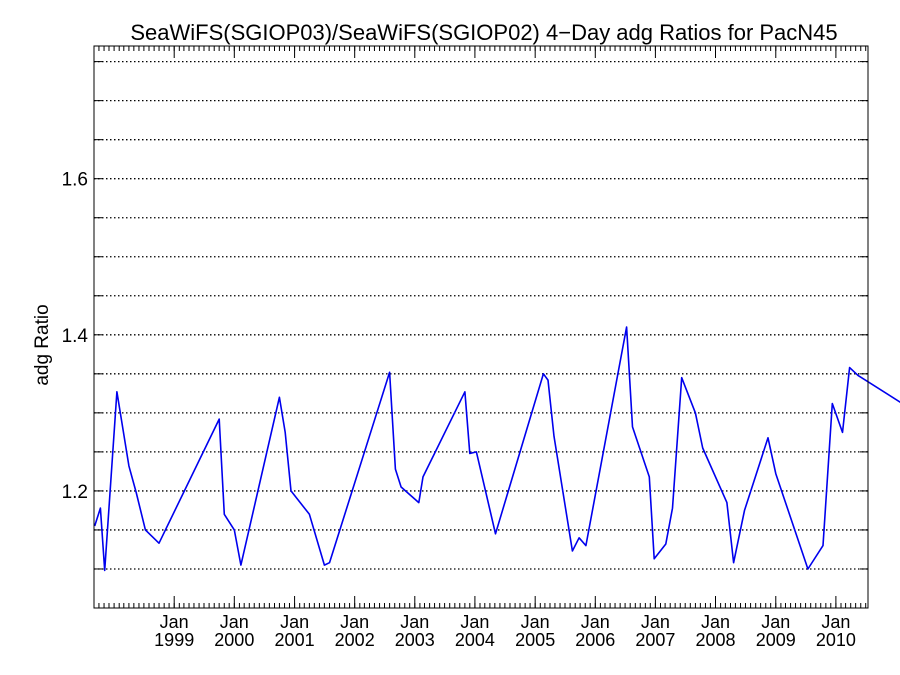 The width and height of the screenshot is (900, 675). I want to click on y-tick-labels: 1.2 1.4 1.6, so click(75, 336).